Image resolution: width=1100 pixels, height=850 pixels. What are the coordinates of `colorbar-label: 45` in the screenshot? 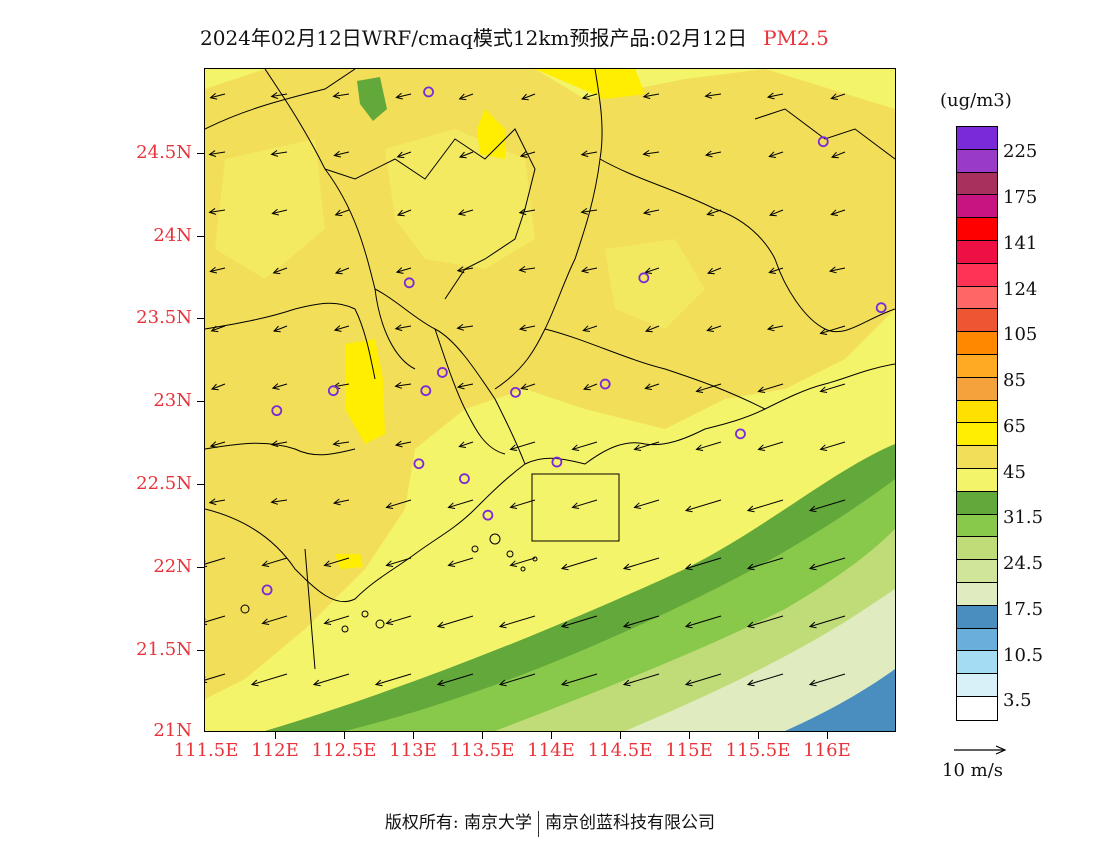 It's located at (1014, 472).